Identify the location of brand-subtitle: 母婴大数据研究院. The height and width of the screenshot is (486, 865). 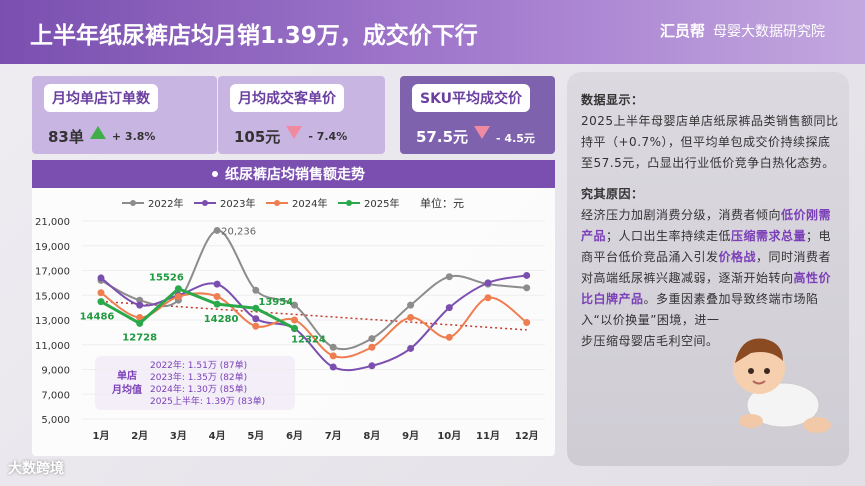
(769, 32).